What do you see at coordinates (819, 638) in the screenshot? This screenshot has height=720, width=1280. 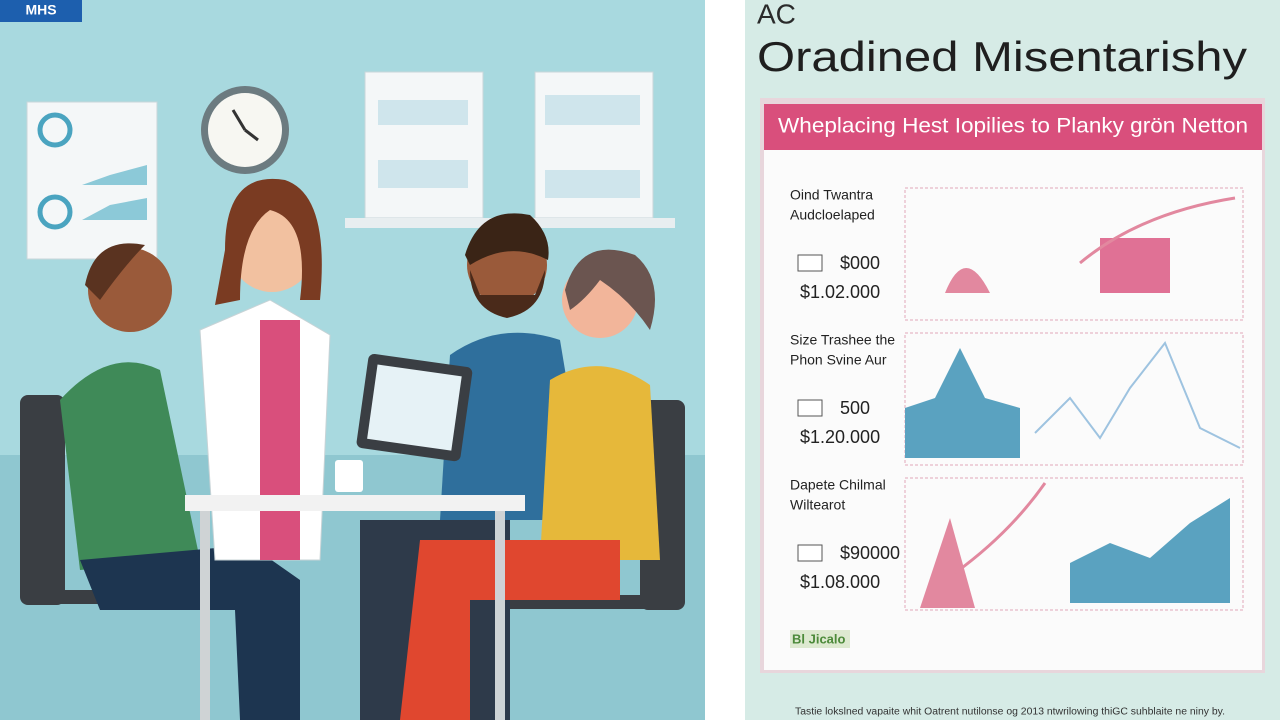 I see `tag: Bl Jicalo` at bounding box center [819, 638].